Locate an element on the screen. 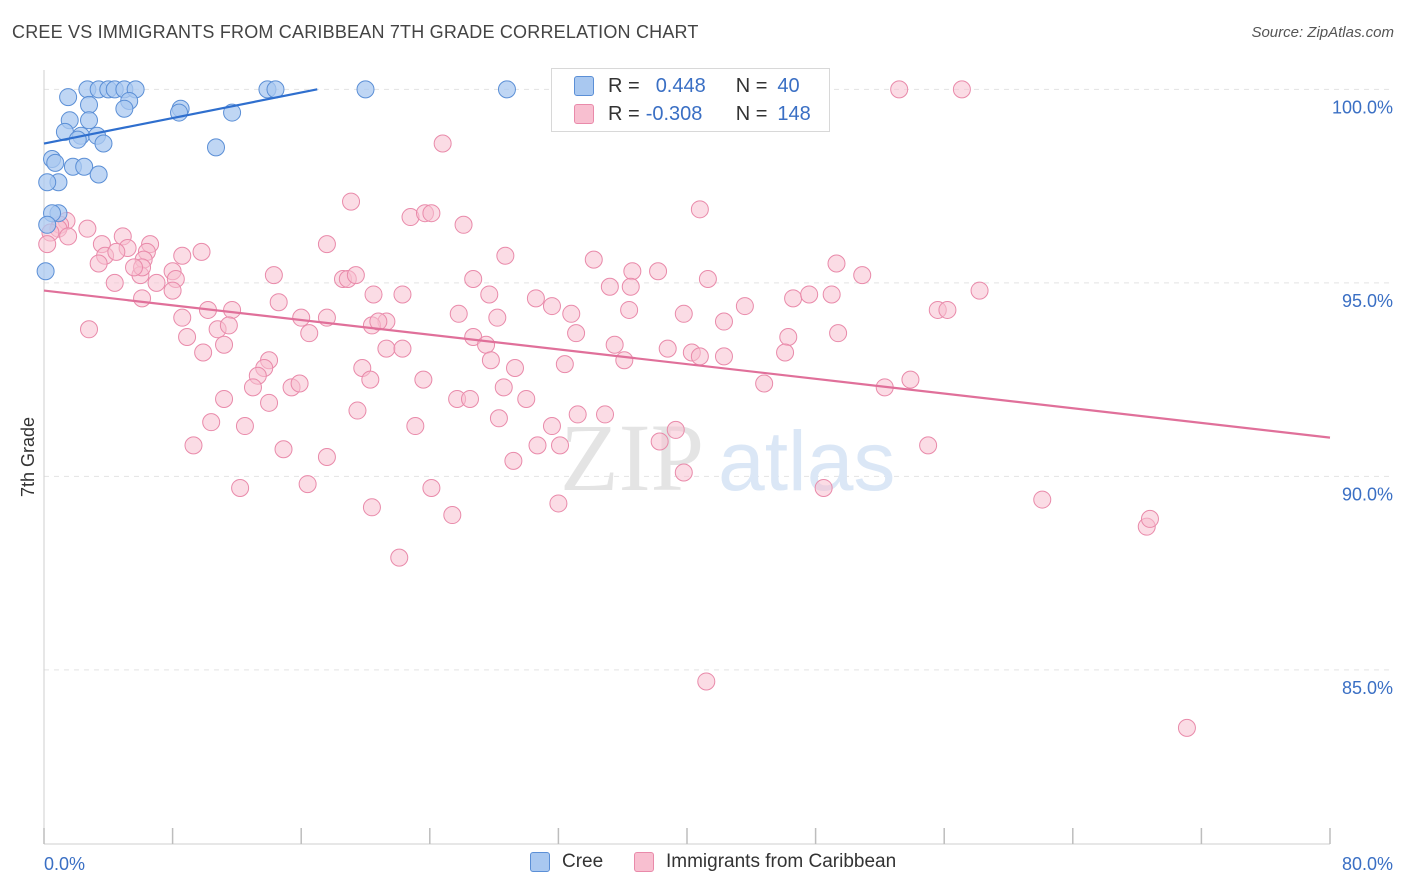 Image resolution: width=1406 pixels, height=892 pixels. caribbean-legend-label: Immigrants from Caribbean is located at coordinates (781, 861).